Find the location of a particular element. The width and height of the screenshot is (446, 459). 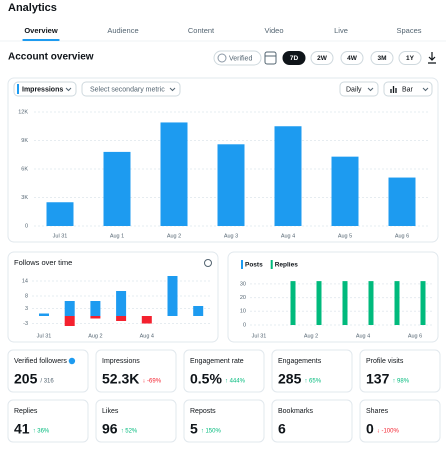

tab: Audience is located at coordinates (122, 30).